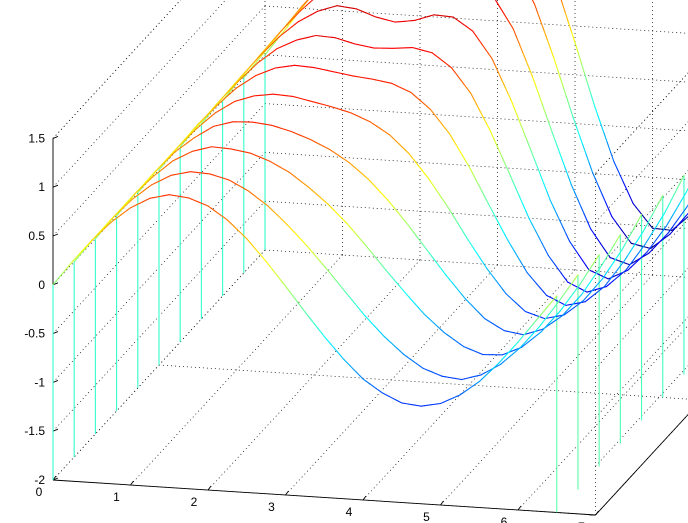 This screenshot has width=688, height=523. What do you see at coordinates (36, 138) in the screenshot?
I see `z-tick-label: 1.5` at bounding box center [36, 138].